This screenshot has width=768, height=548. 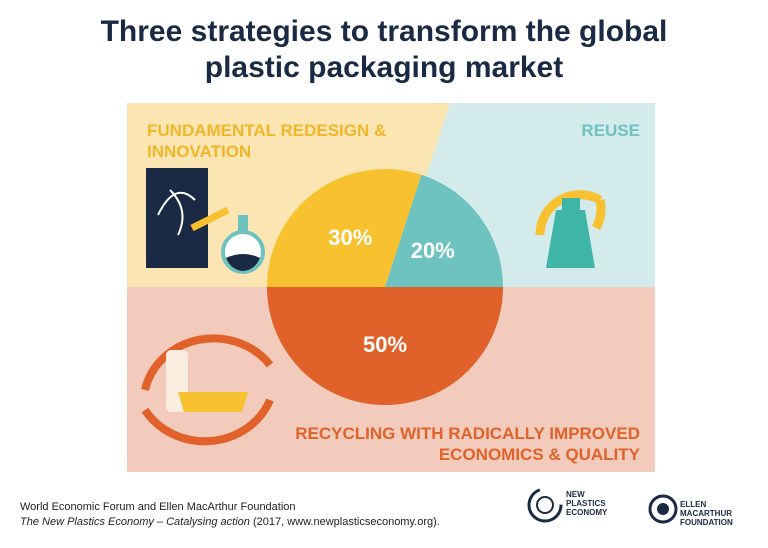 I want to click on emf-logo-mark, so click(x=663, y=509).